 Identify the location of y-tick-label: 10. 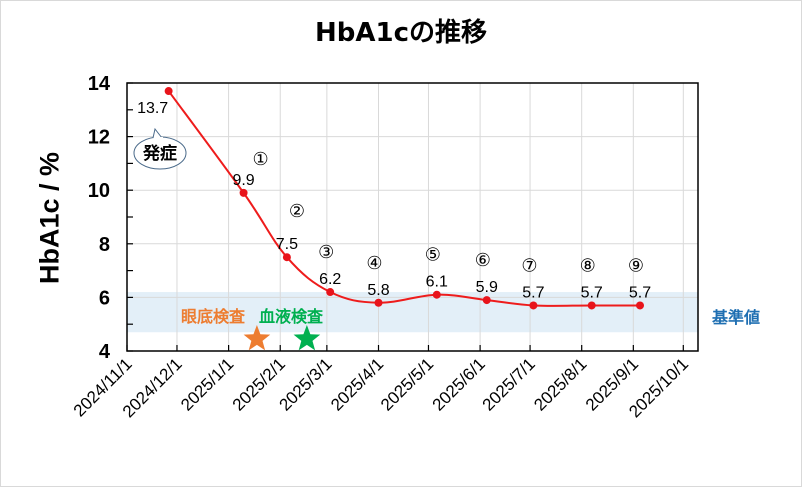
(99, 191).